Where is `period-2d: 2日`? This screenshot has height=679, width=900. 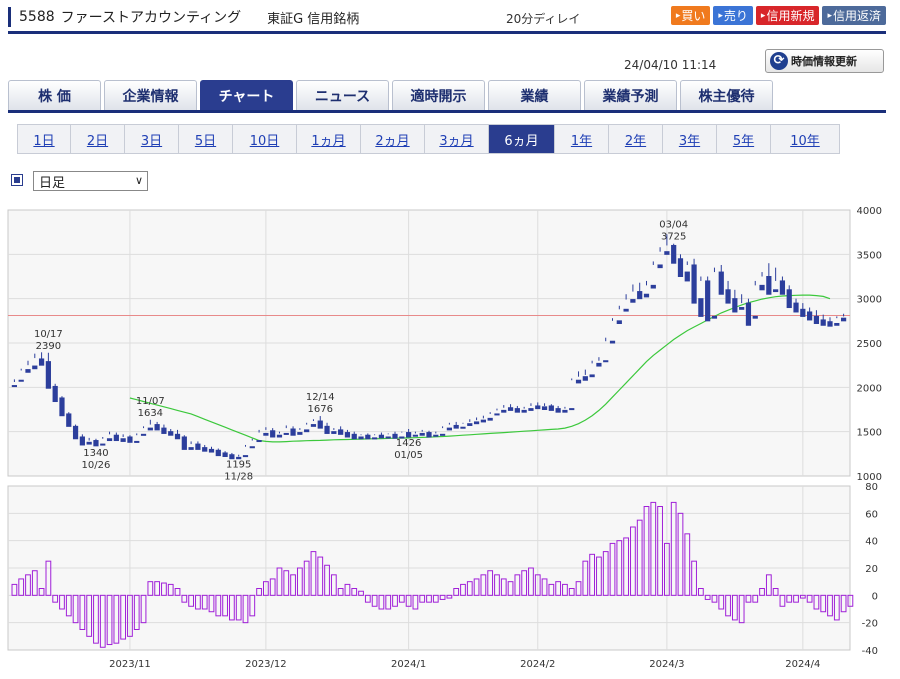
period-2d: 2日 is located at coordinates (98, 139).